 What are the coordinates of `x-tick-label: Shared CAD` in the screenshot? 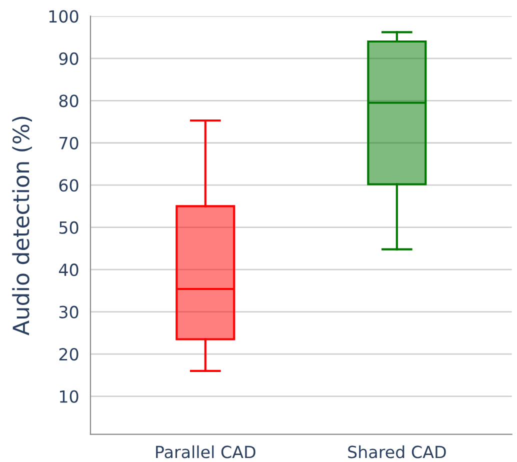 It's located at (397, 451).